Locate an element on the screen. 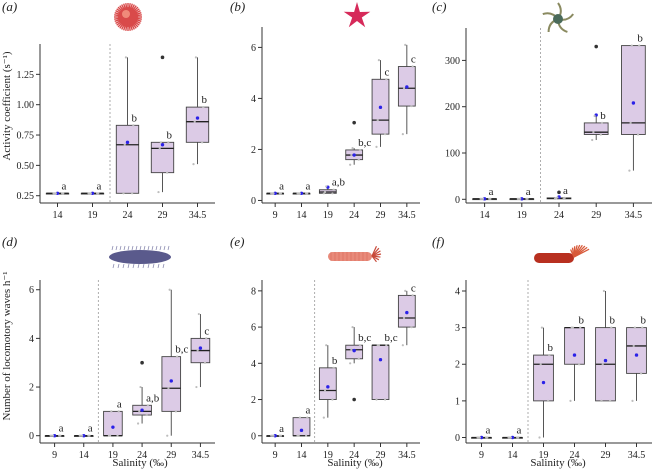  box-29: b,c is located at coordinates (384, 366).